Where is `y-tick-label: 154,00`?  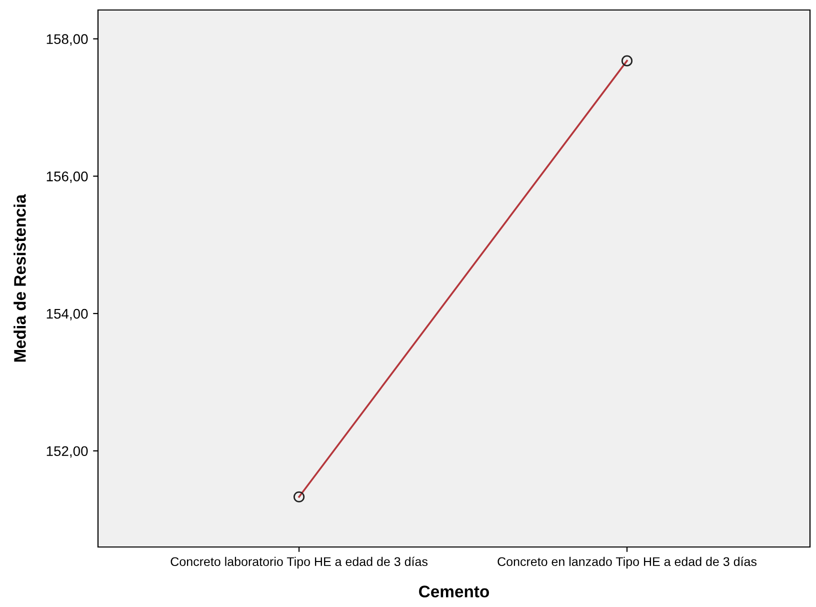 y-tick-label: 154,00 is located at coordinates (67, 314).